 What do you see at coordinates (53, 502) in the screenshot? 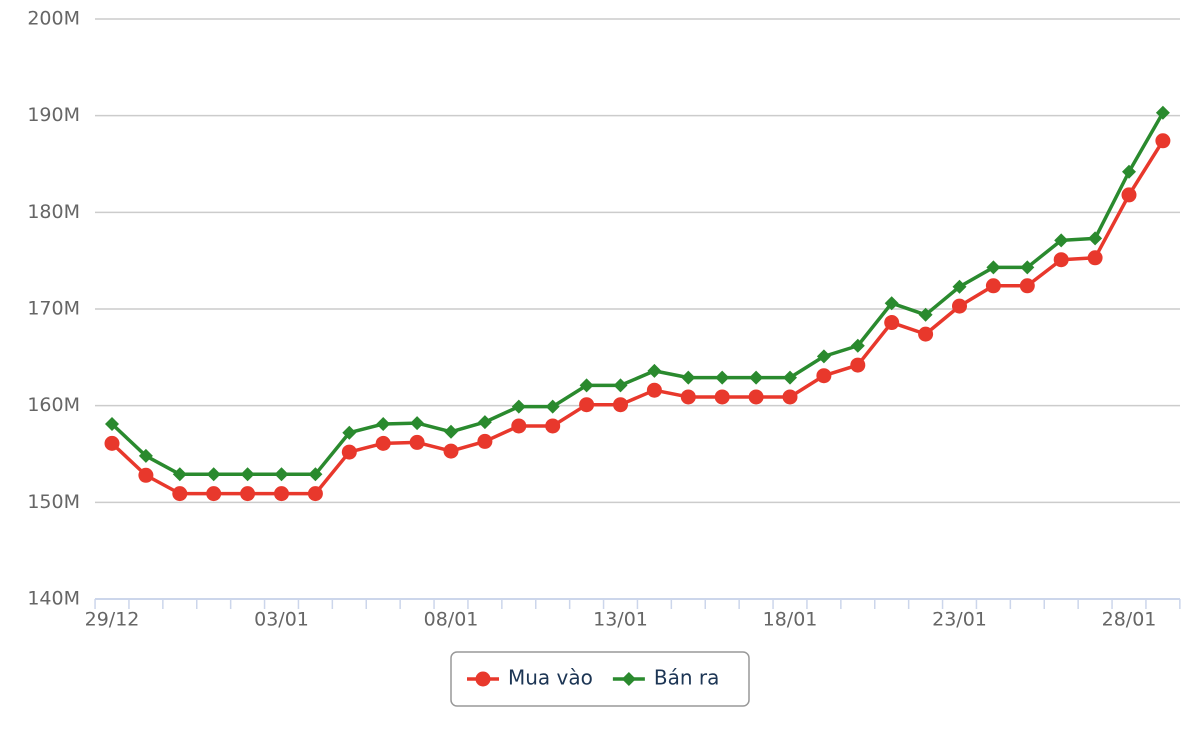
I see `y-tick-label: 150M` at bounding box center [53, 502].